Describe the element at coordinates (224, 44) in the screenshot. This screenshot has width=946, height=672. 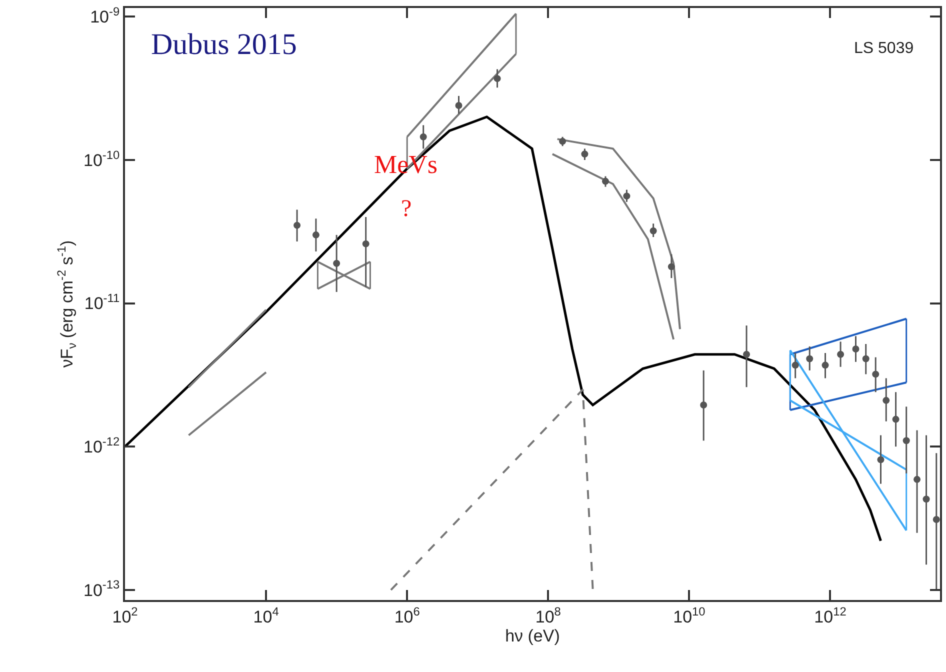
I see `annotation: Dubus 2015` at that location.